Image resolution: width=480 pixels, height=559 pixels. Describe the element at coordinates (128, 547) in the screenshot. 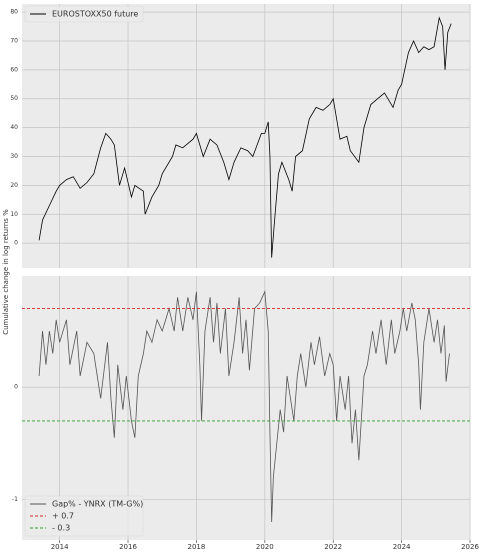

I see `x-tick-label: 2016` at that location.